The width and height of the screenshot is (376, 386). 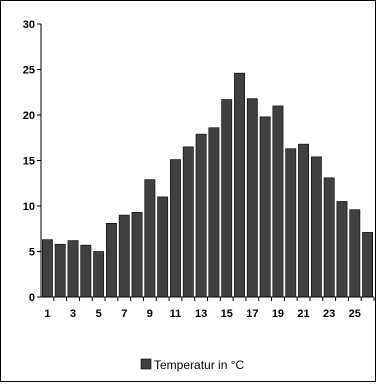 What do you see at coordinates (29, 207) in the screenshot?
I see `y-tick-label-10: 10` at bounding box center [29, 207].